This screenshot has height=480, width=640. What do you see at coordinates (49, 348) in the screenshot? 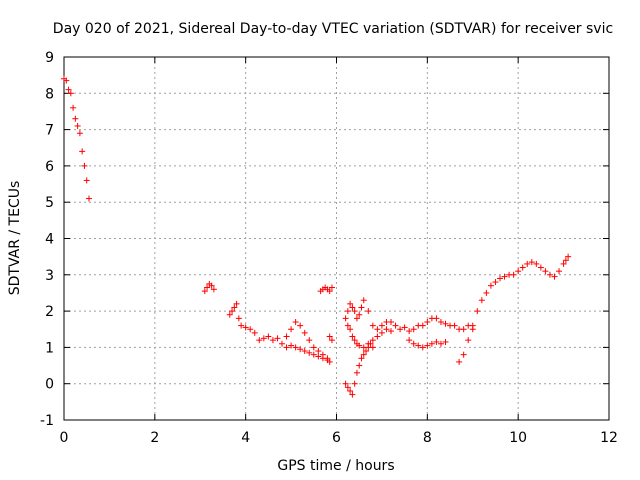
I see `y-tick-label: 1` at bounding box center [49, 348].